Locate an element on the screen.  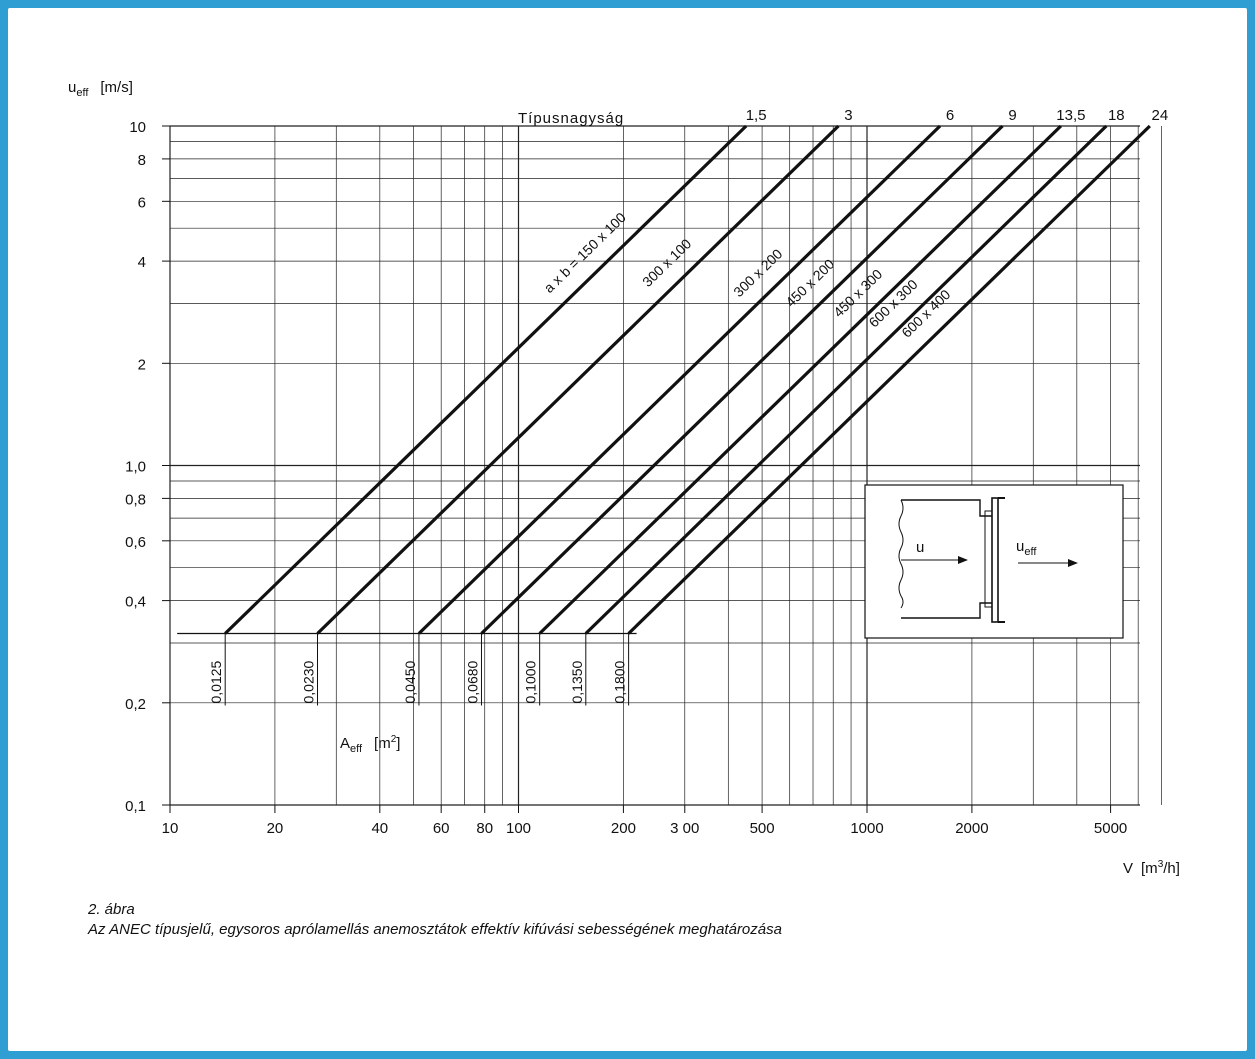
x-tick-label: 20 is located at coordinates (275, 828).